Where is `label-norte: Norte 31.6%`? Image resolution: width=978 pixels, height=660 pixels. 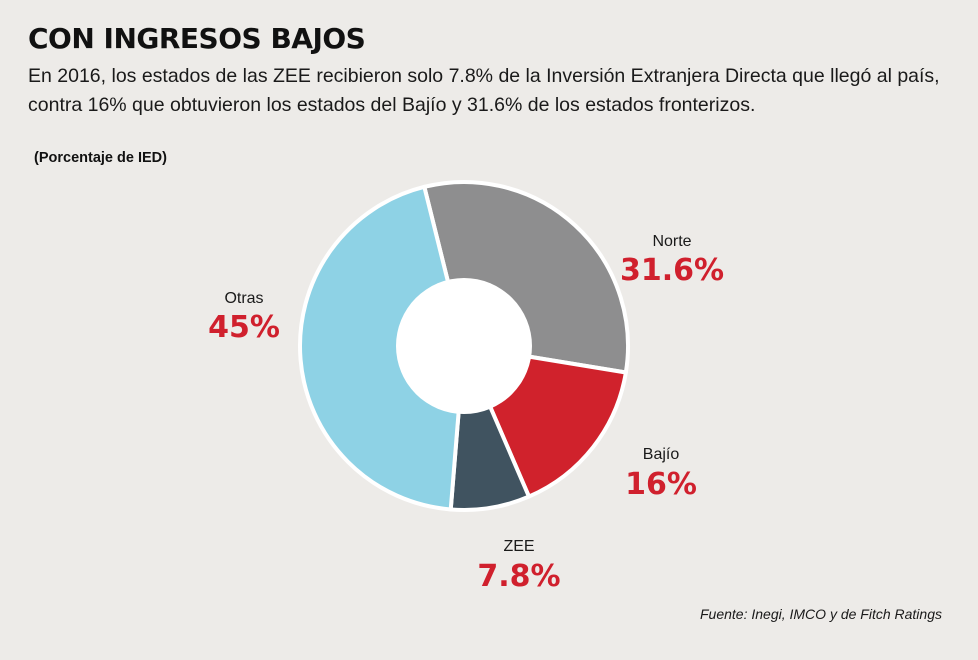
label-norte: Norte 31.6% is located at coordinates (672, 260).